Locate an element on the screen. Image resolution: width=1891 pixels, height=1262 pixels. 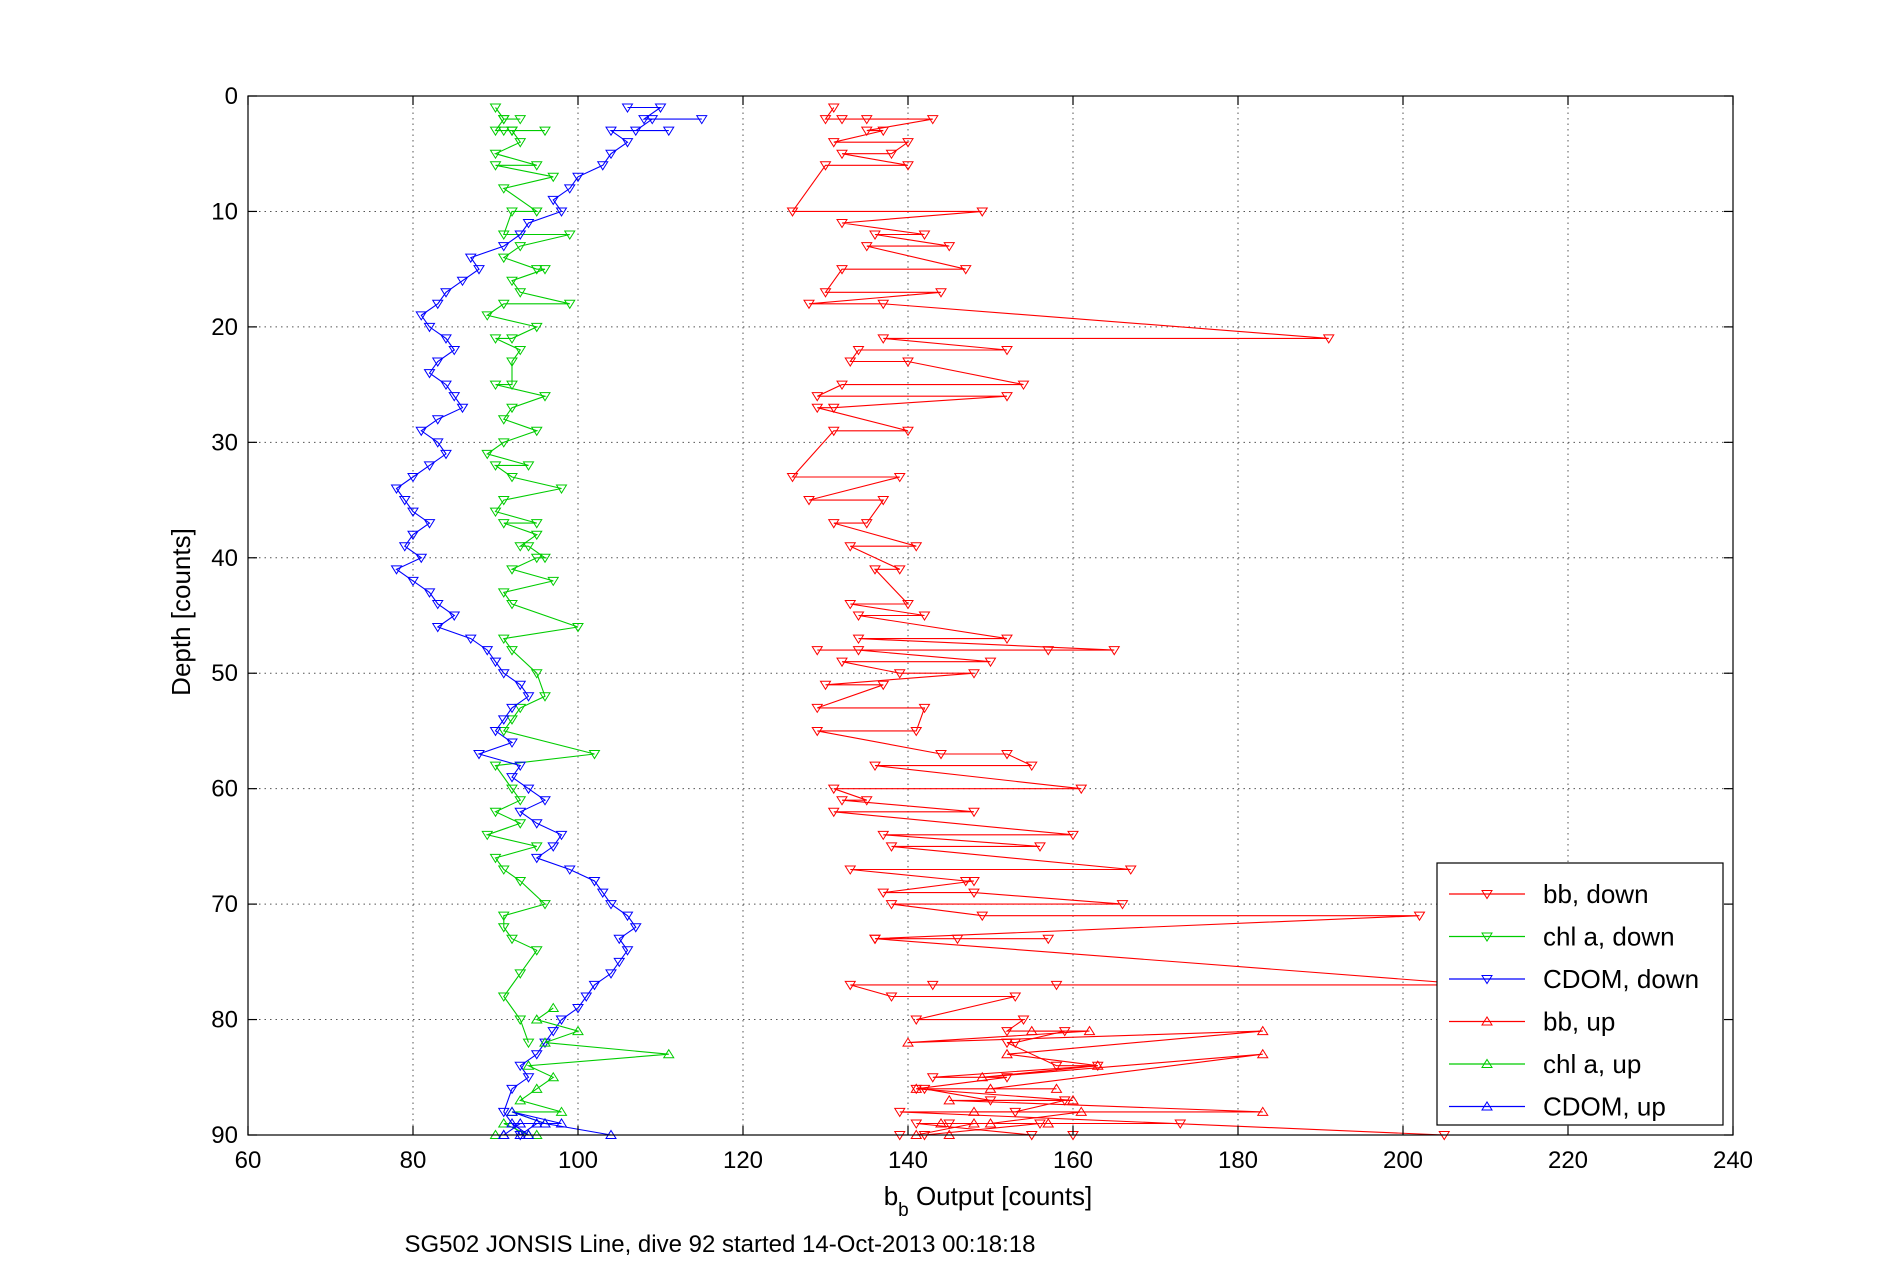
legend-item: chl a, up is located at coordinates (1545, 1064).